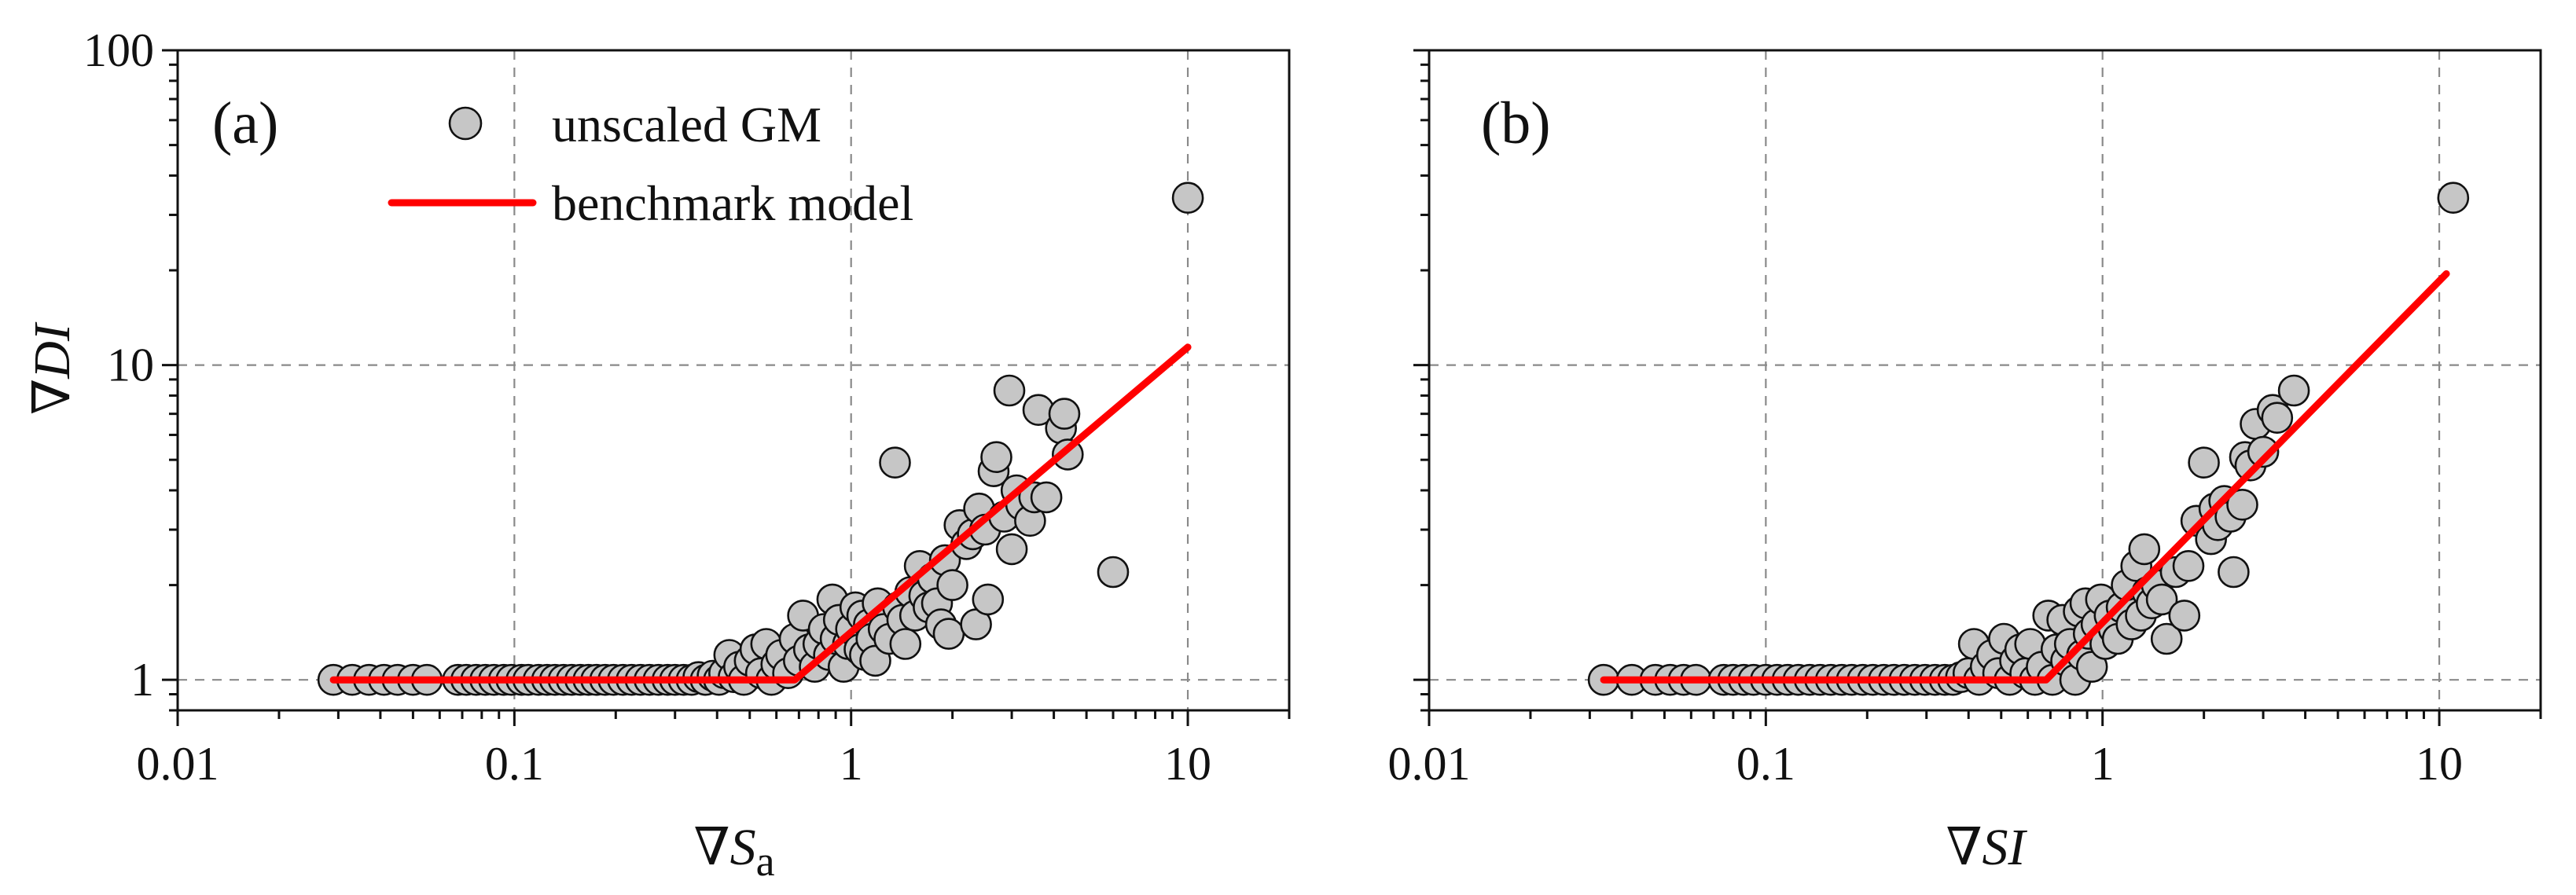 The image size is (2576, 895). What do you see at coordinates (2005, 847) in the screenshot?
I see `x-axis-si: SI` at bounding box center [2005, 847].